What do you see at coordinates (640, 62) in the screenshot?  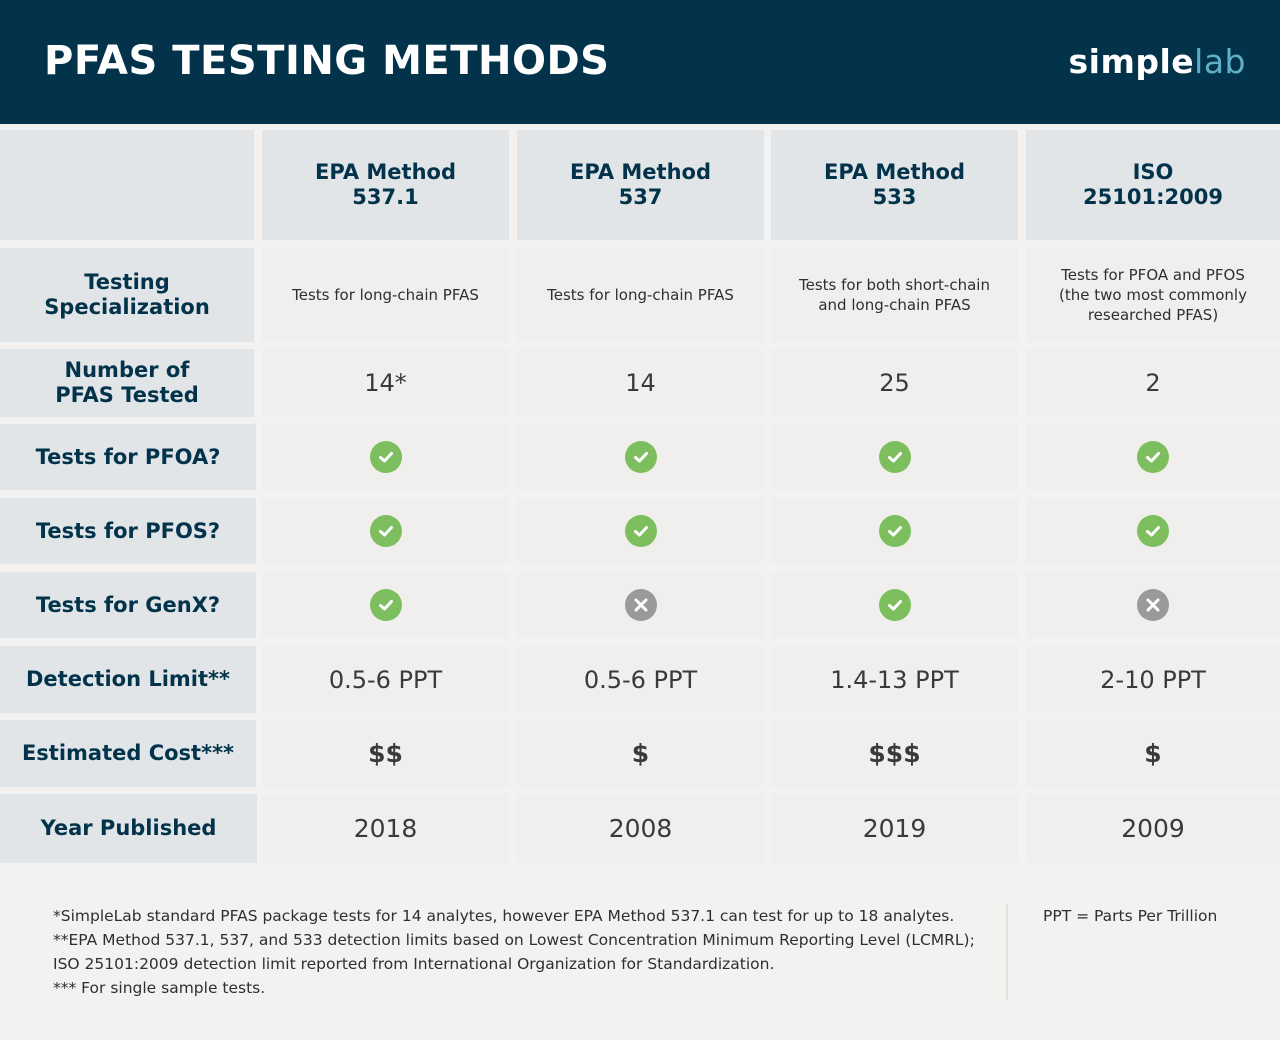 I see `header-banner: PFAS TESTING METHODS simplelab` at bounding box center [640, 62].